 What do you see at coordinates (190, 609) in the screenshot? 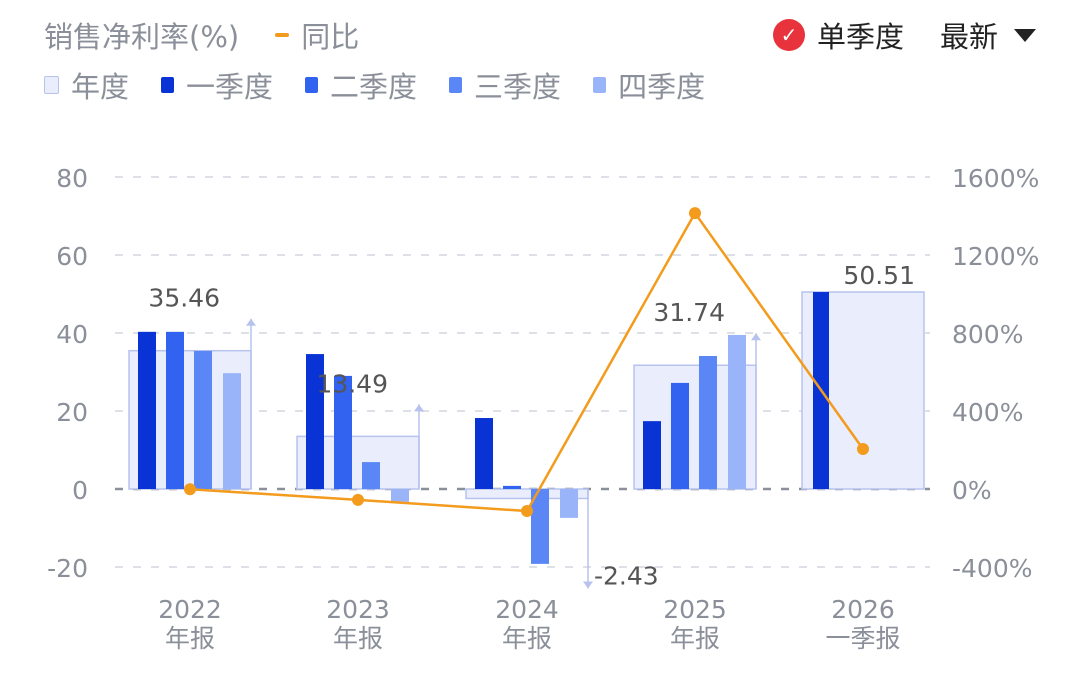
I see `x-tick-label: 2022` at bounding box center [190, 609].